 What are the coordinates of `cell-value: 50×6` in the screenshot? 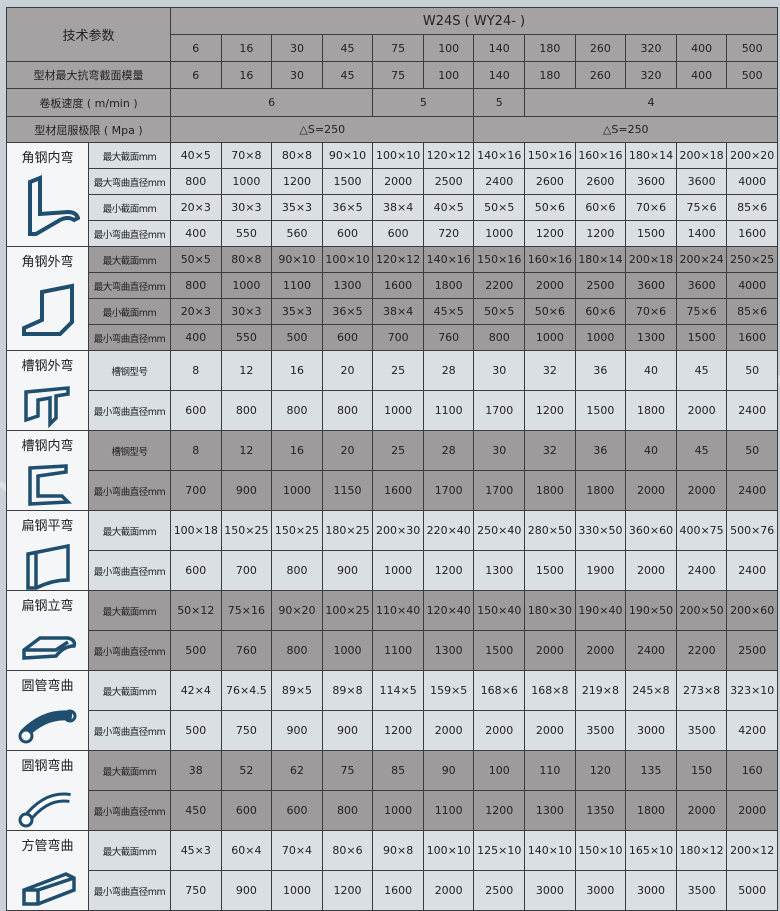 It's located at (550, 207).